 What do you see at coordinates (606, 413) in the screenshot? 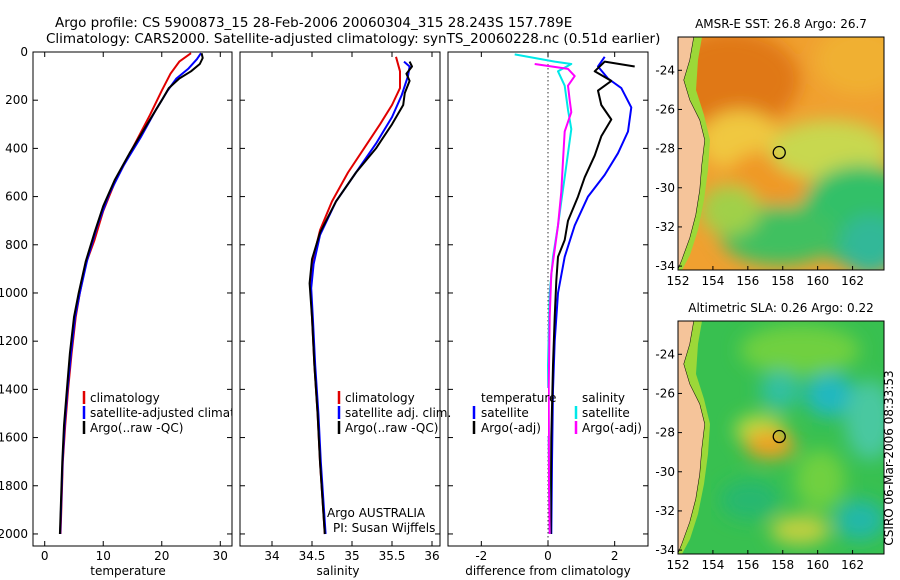
I see `legend-label-sal-satellite: satellite` at bounding box center [606, 413].